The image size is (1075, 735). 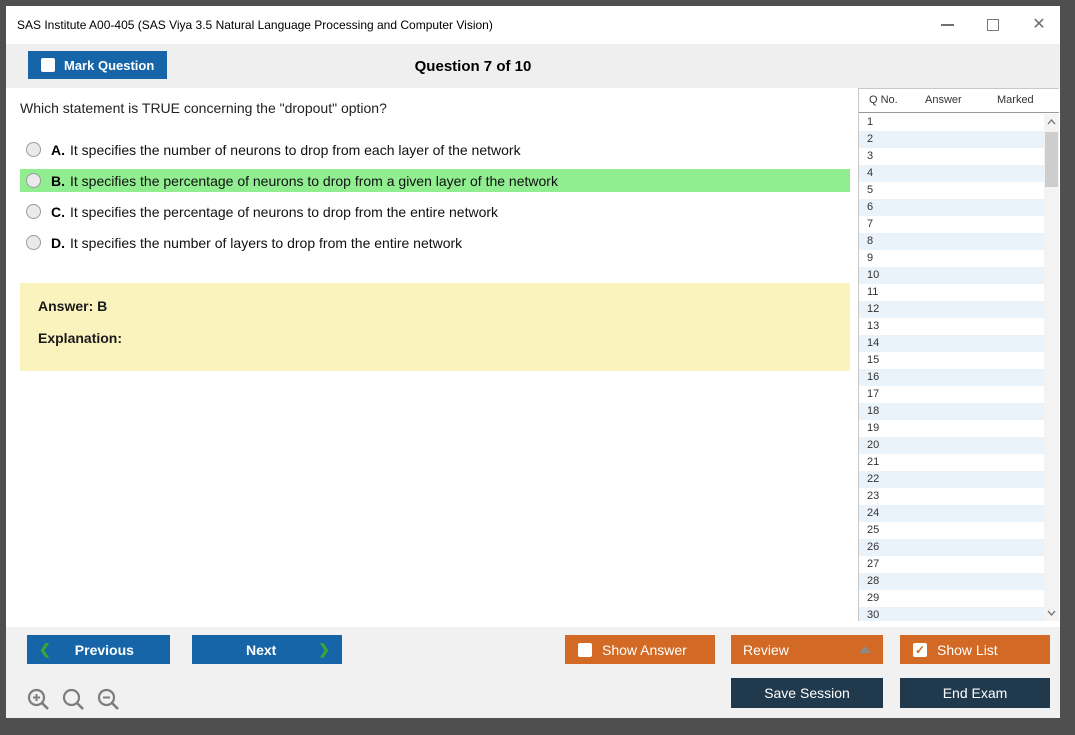 I want to click on mark-question-checkbox, so click(x=48, y=65).